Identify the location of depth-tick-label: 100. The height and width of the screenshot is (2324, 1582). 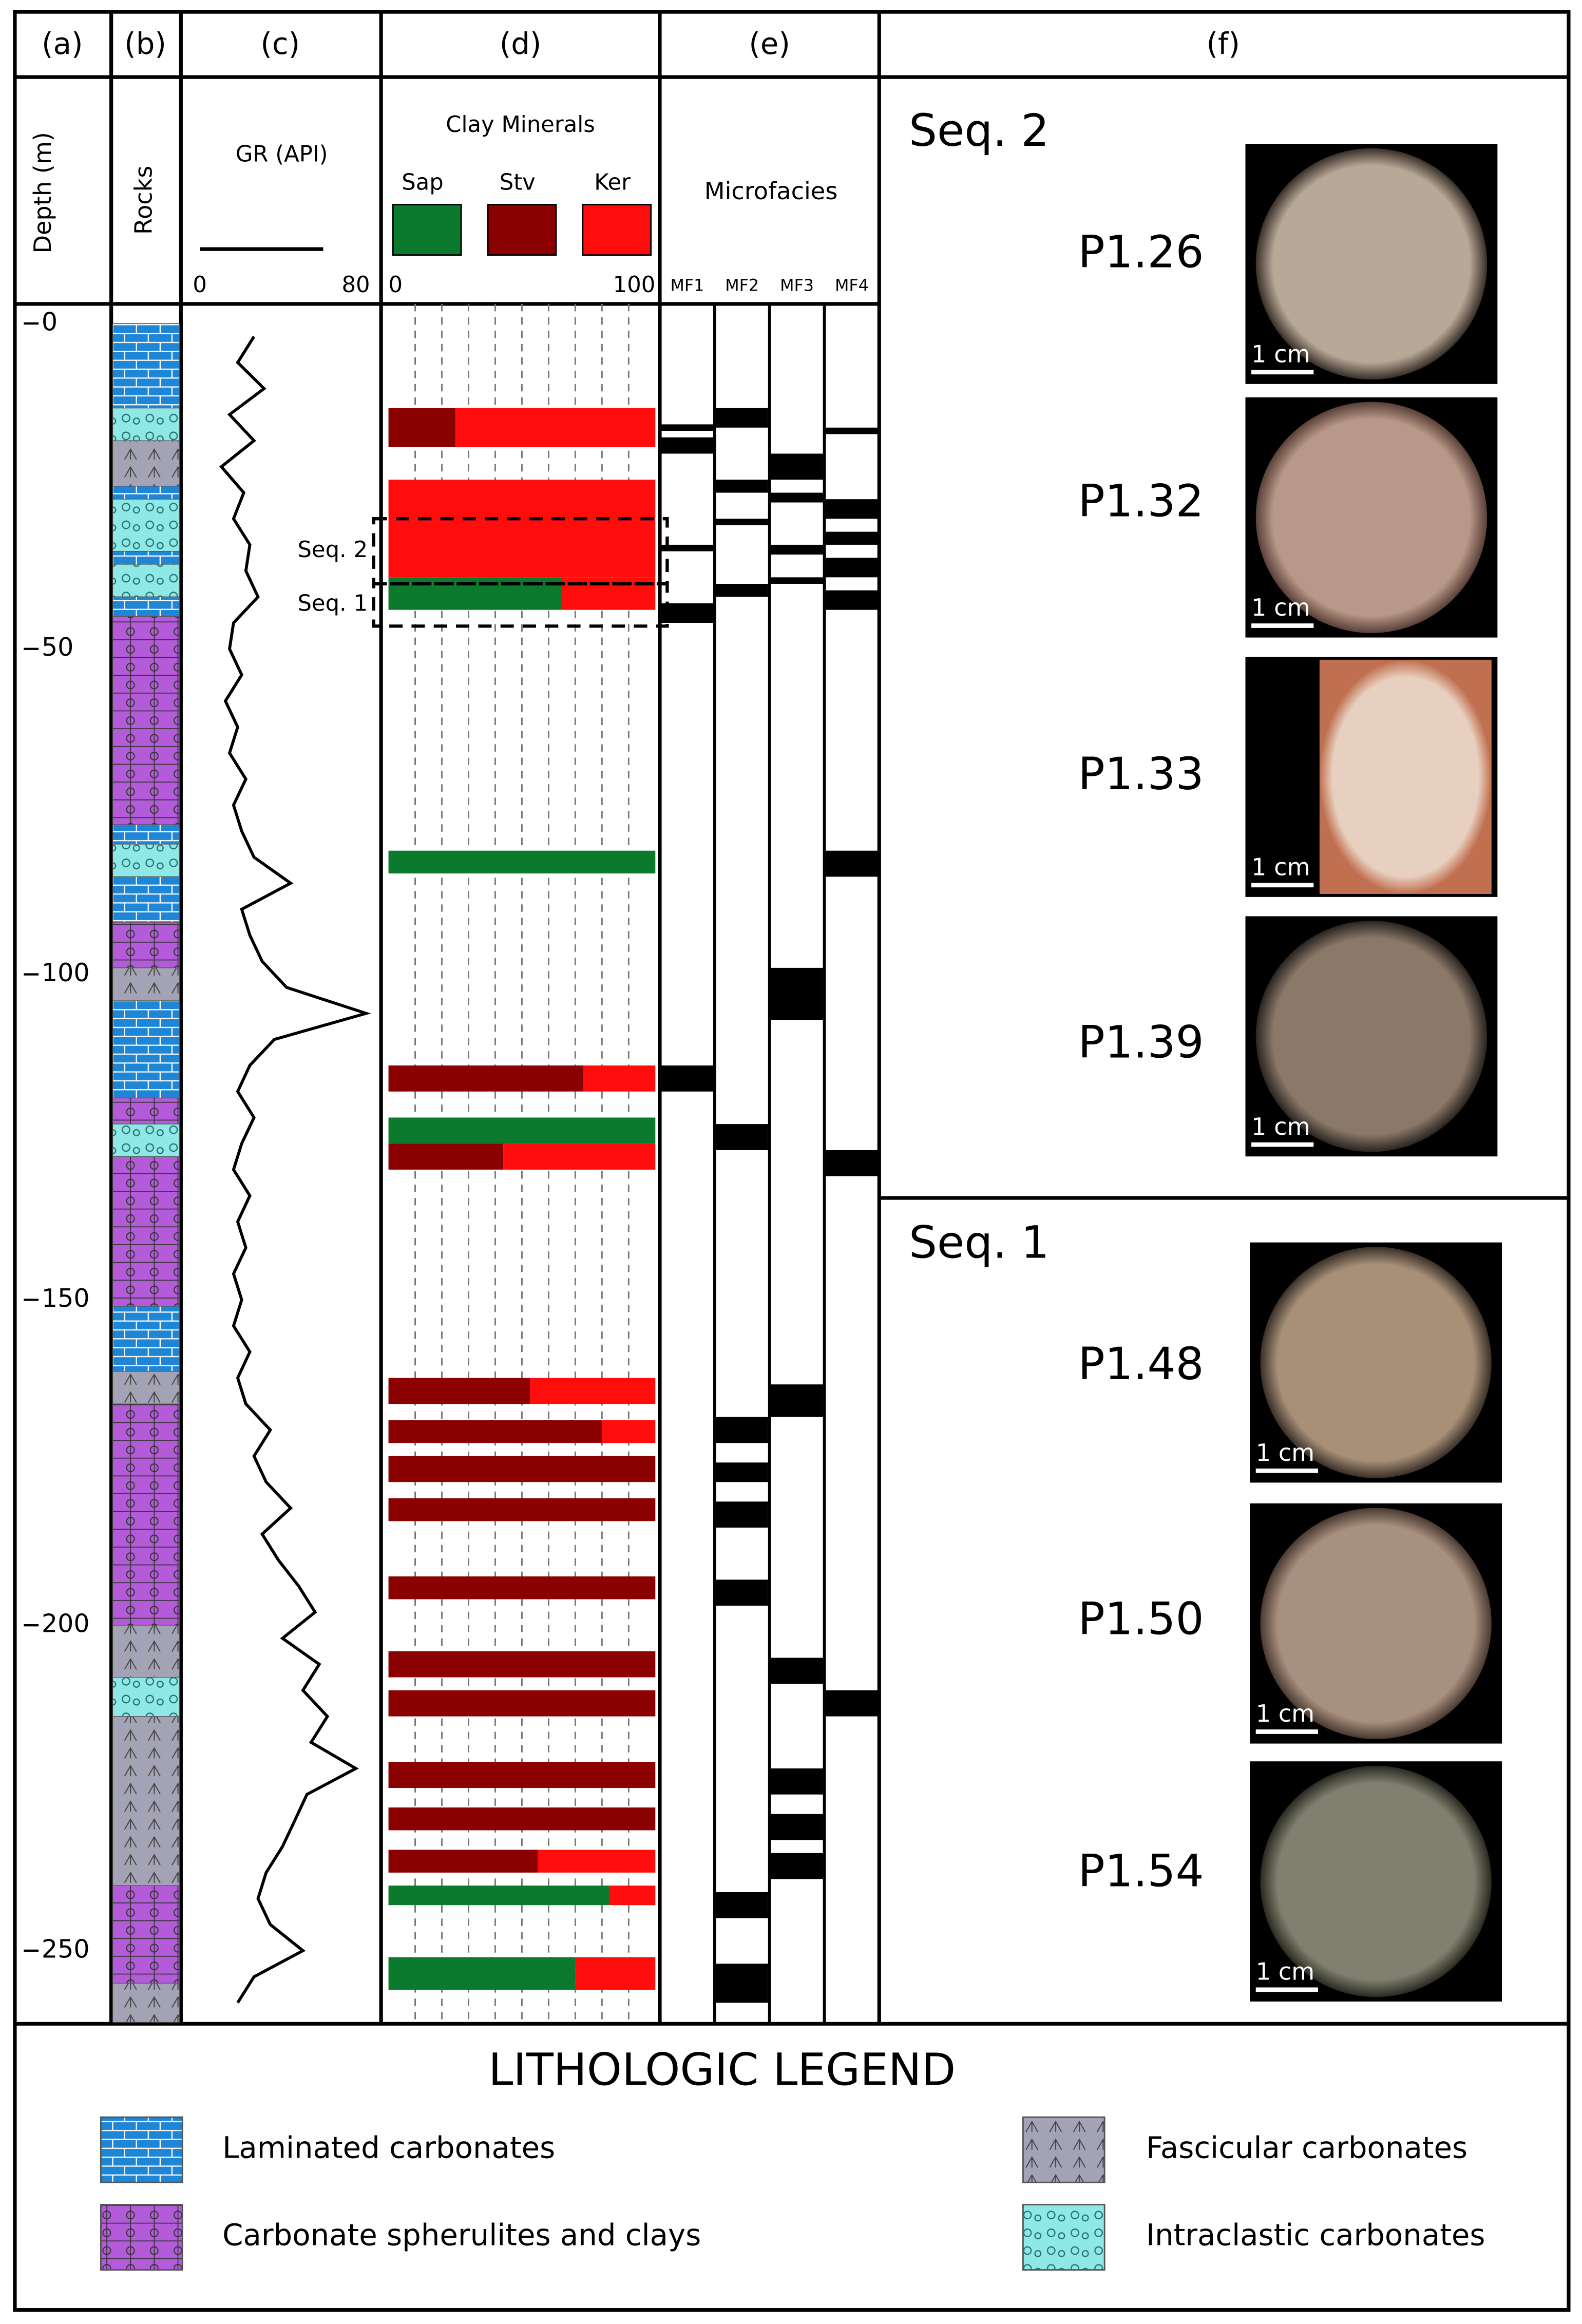
(66, 972).